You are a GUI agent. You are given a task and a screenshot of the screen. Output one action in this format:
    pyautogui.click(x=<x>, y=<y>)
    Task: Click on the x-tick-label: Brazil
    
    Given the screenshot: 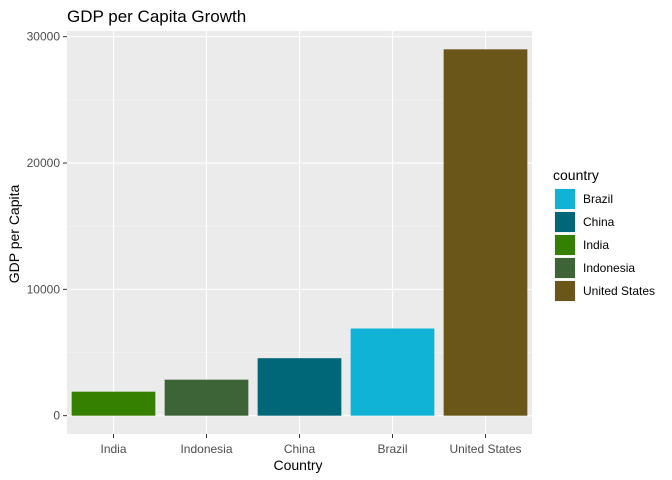 What is the action you would take?
    pyautogui.click(x=392, y=449)
    